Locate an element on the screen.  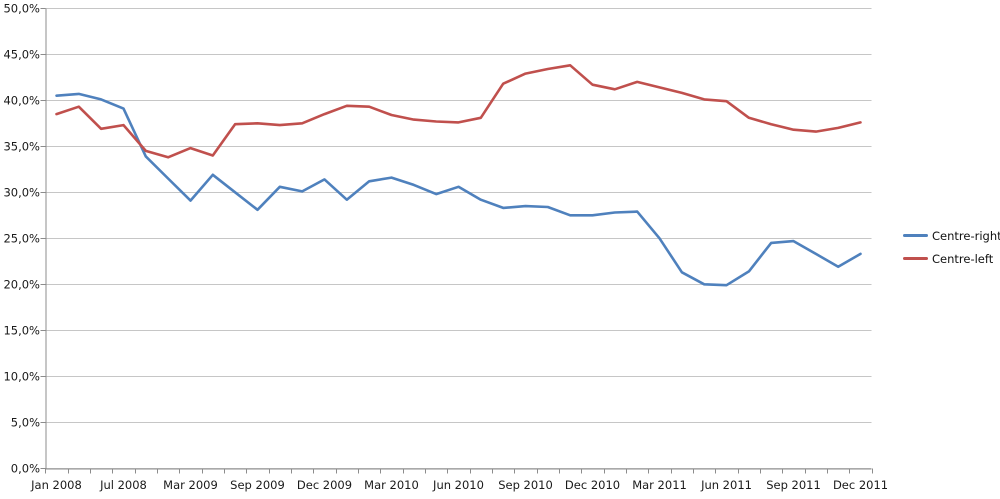
legend-item-centre-left: Centre-left is located at coordinates (951, 258).